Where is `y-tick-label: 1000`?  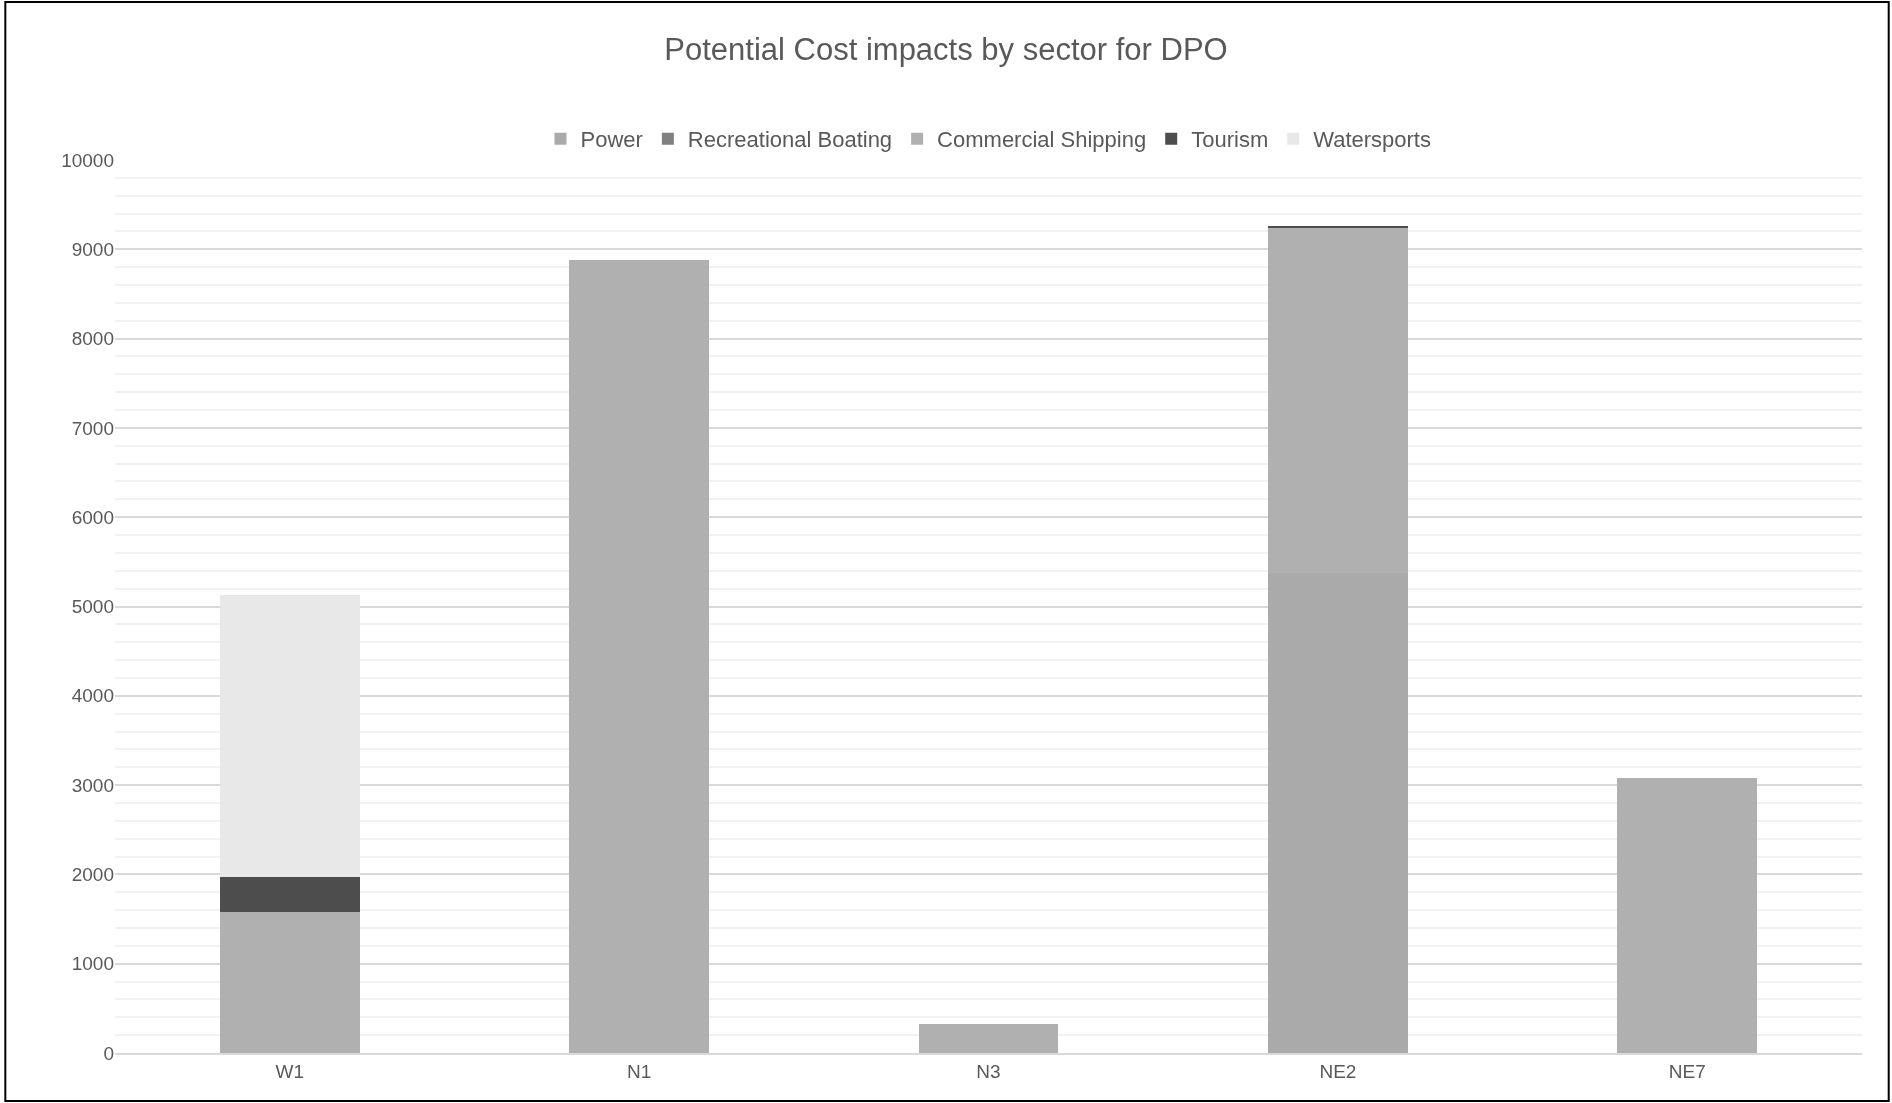 y-tick-label: 1000 is located at coordinates (92, 964).